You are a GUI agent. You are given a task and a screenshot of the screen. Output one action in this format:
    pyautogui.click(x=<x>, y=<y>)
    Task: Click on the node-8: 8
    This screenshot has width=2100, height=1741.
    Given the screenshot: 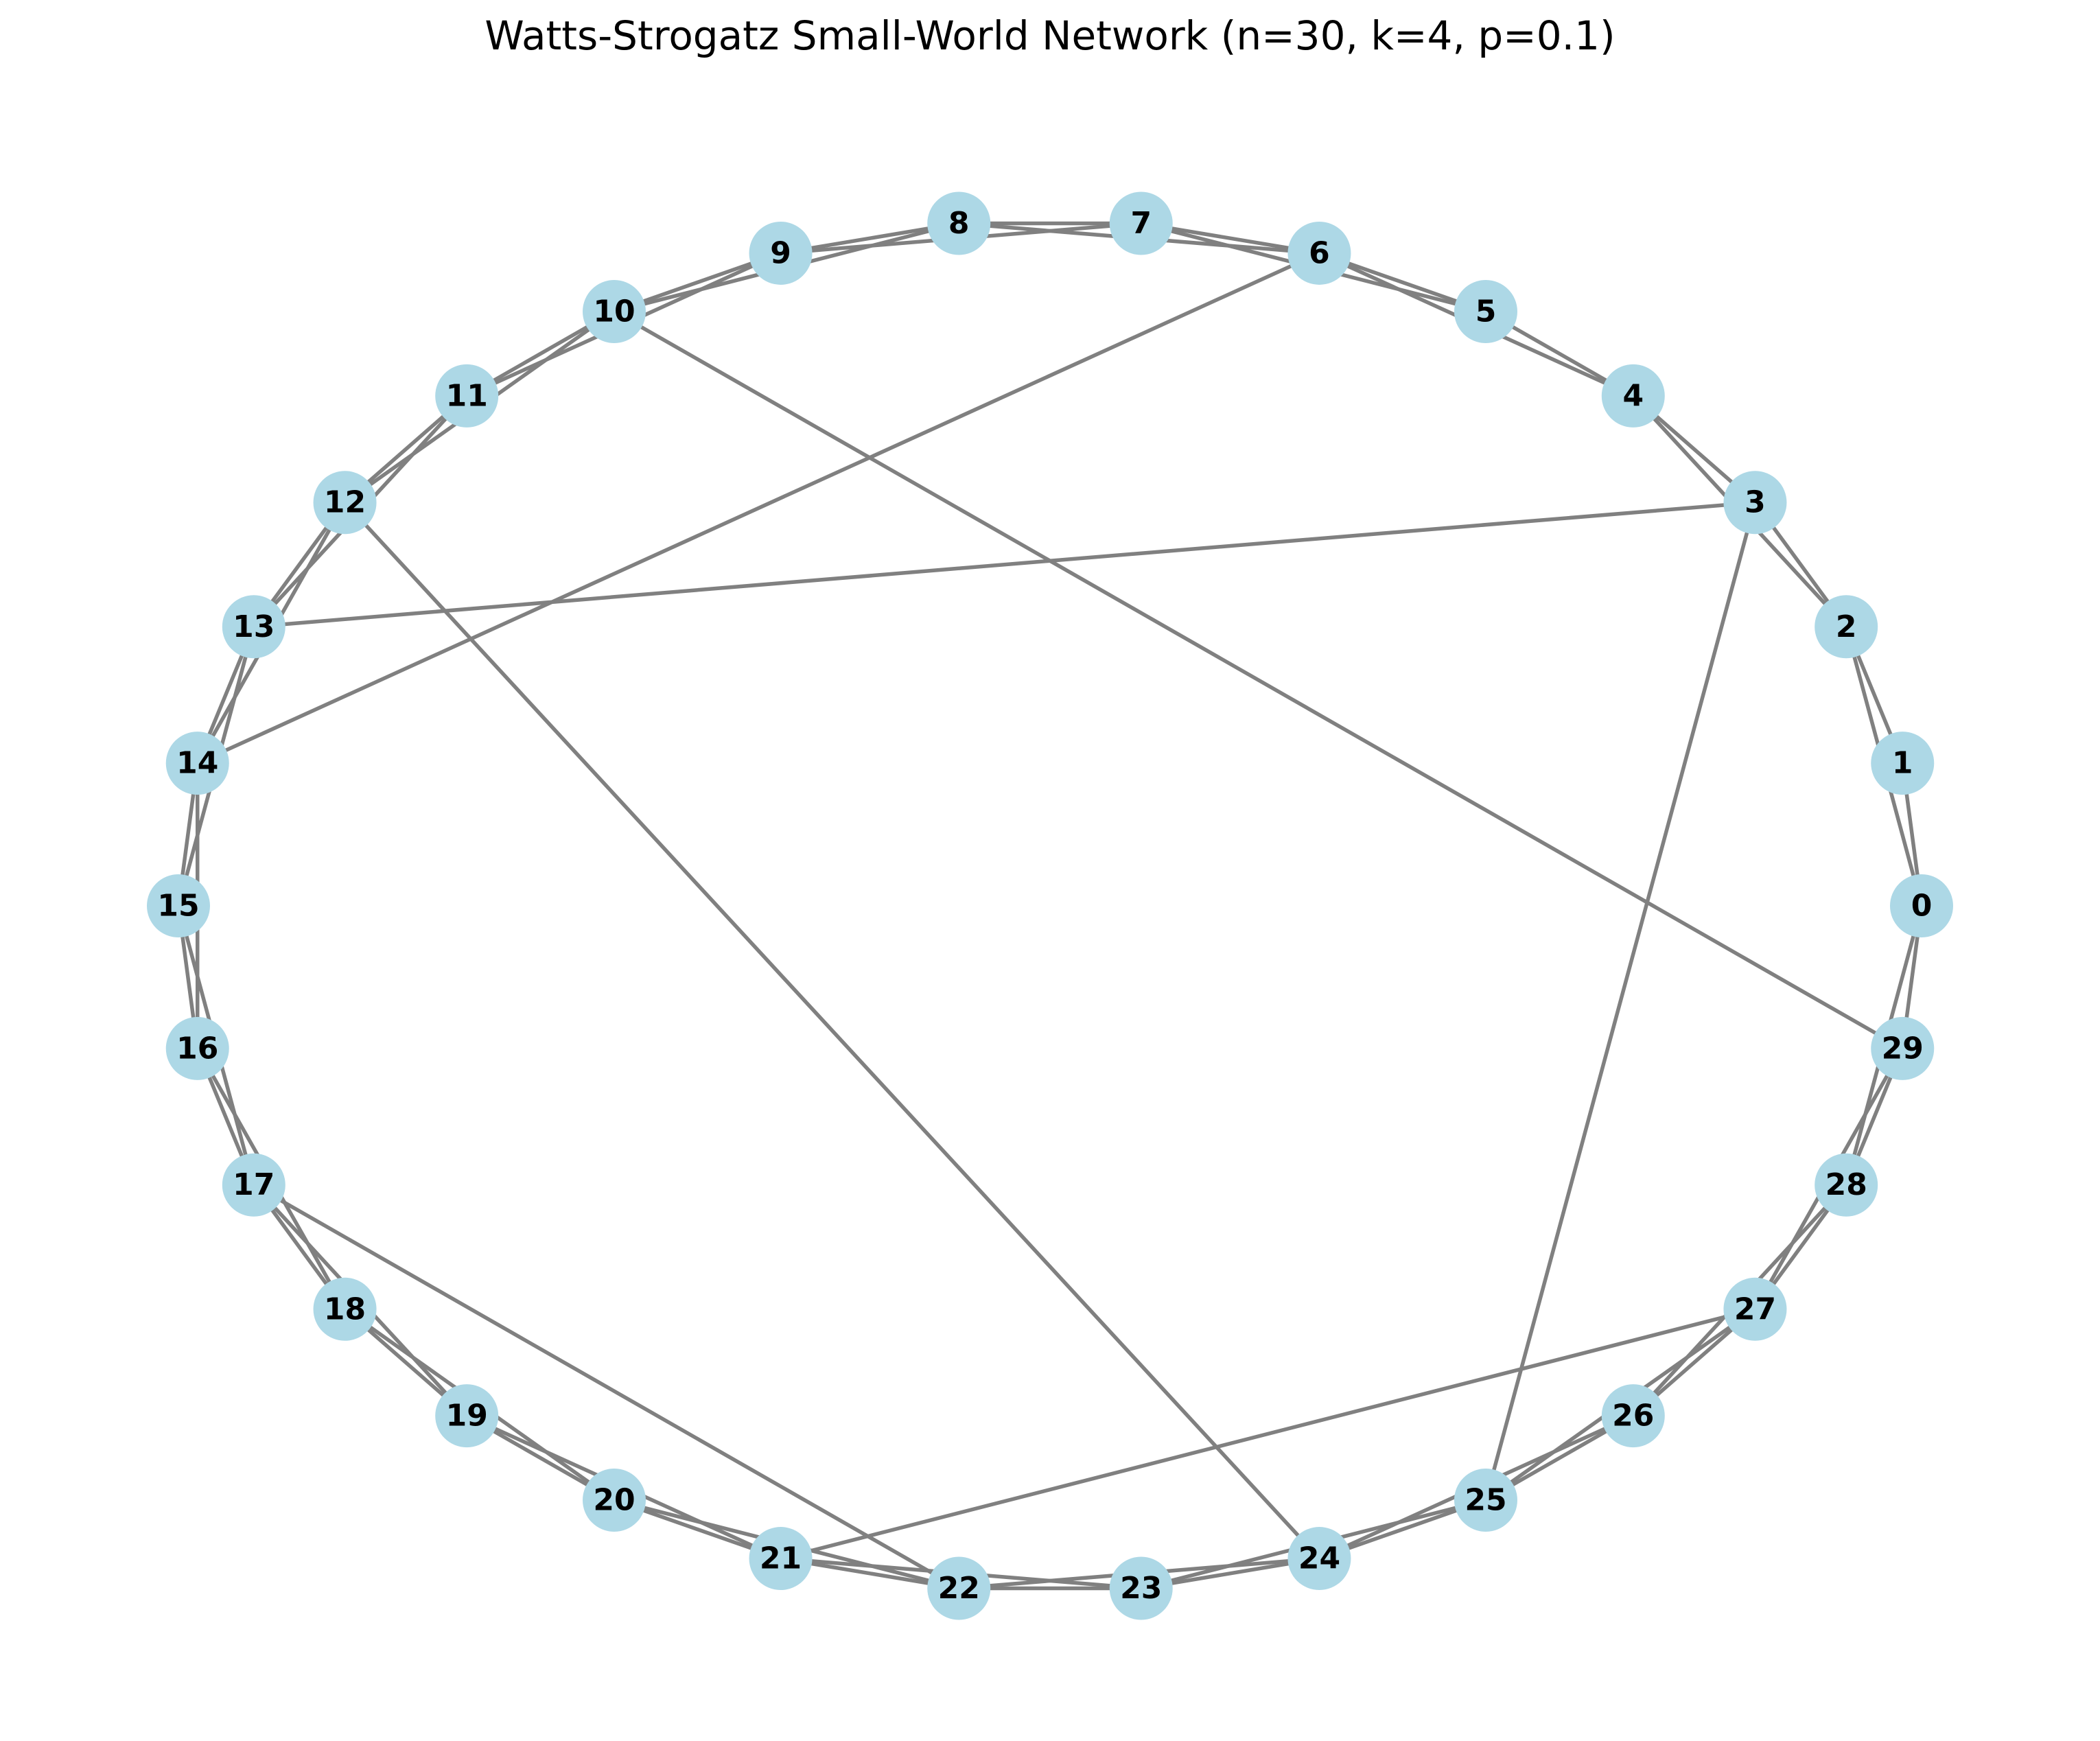 What is the action you would take?
    pyautogui.click(x=959, y=223)
    